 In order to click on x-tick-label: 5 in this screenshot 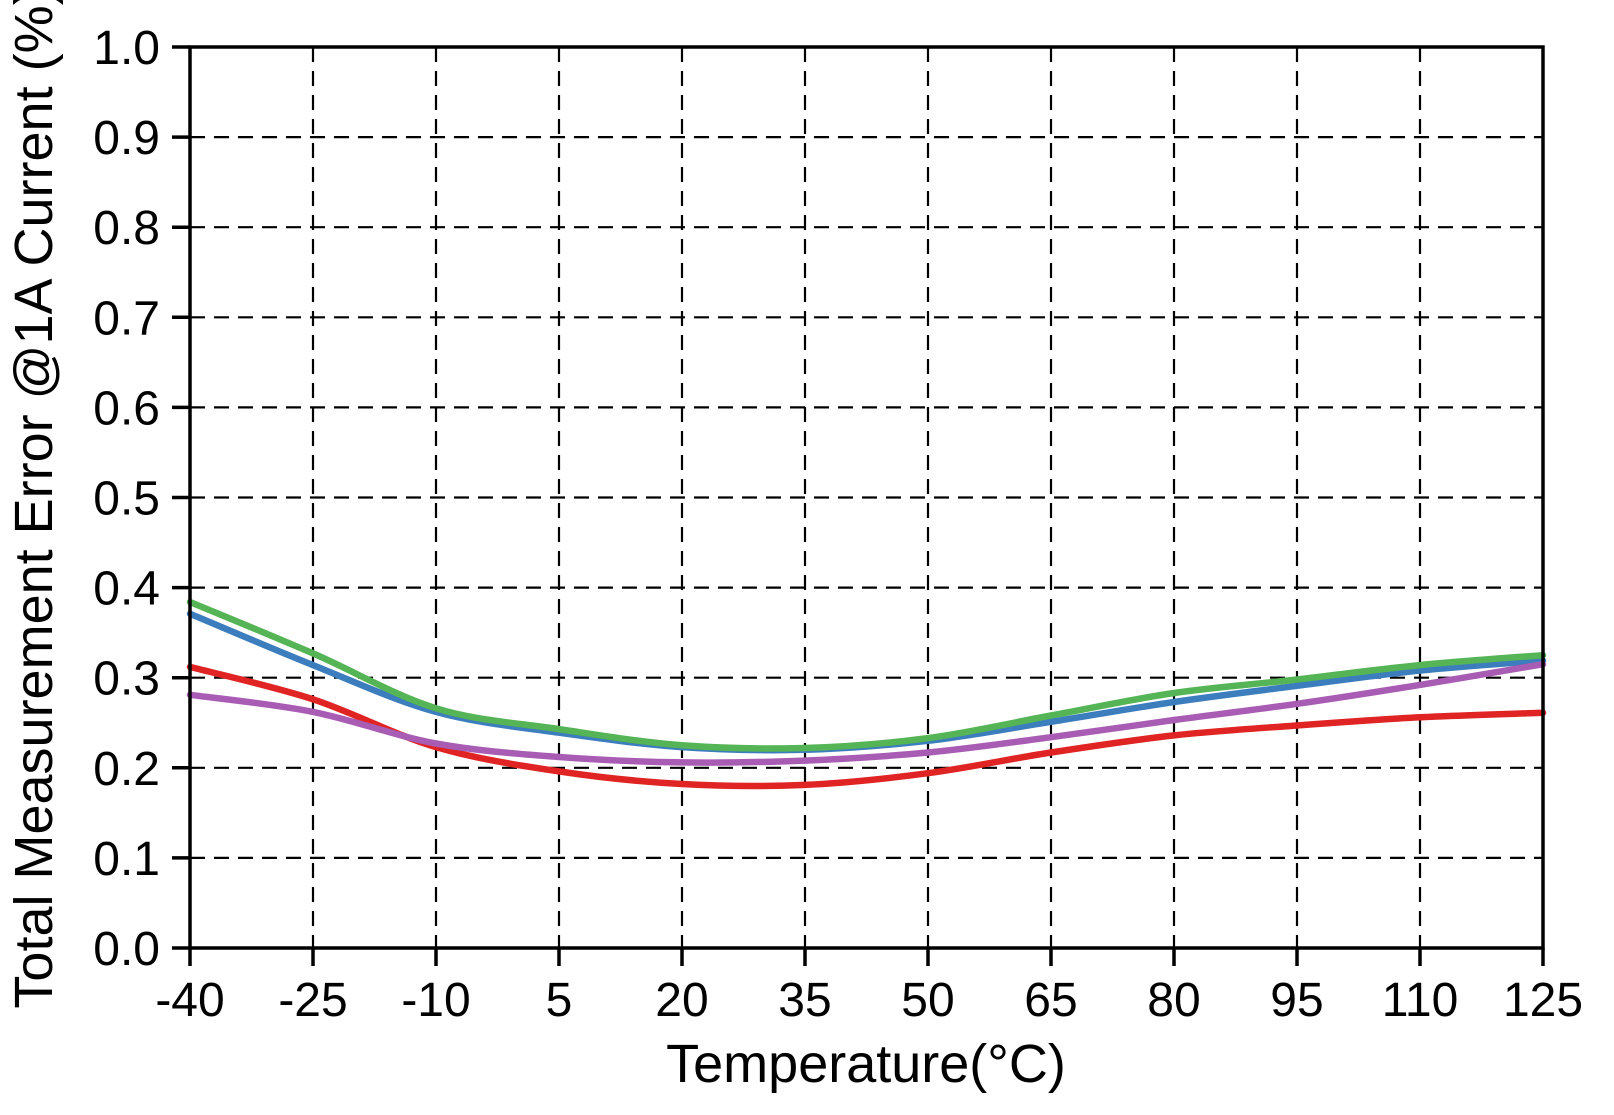, I will do `click(559, 1000)`.